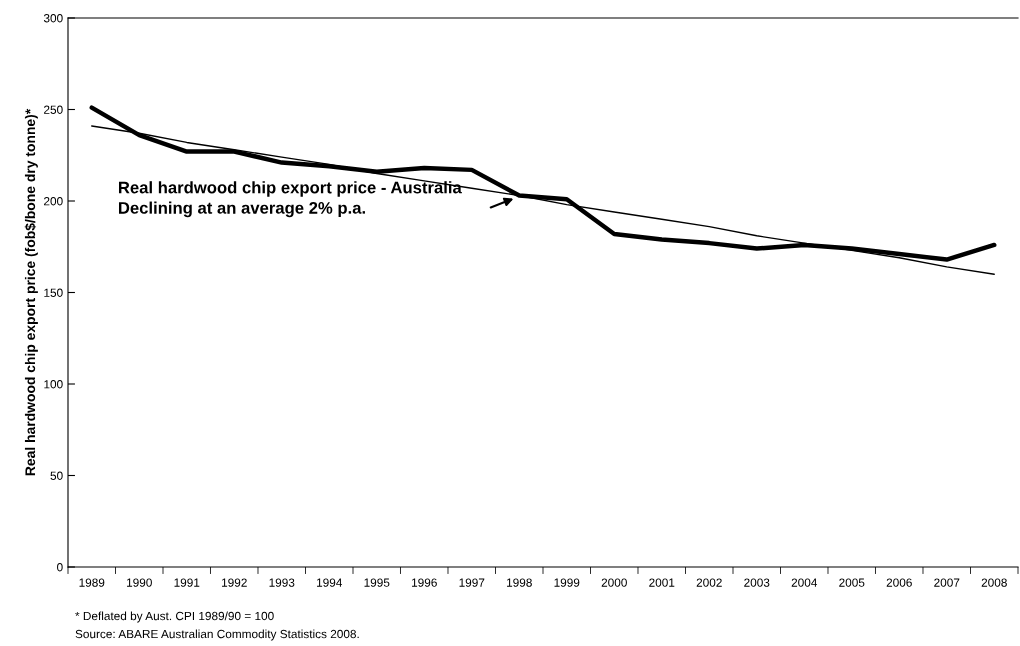  What do you see at coordinates (60, 567) in the screenshot?
I see `y-tick-label: 0` at bounding box center [60, 567].